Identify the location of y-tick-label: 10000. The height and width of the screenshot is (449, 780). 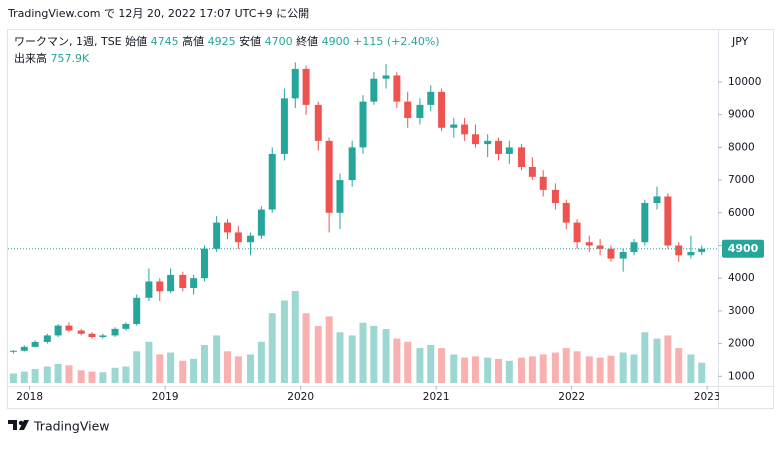
(744, 82).